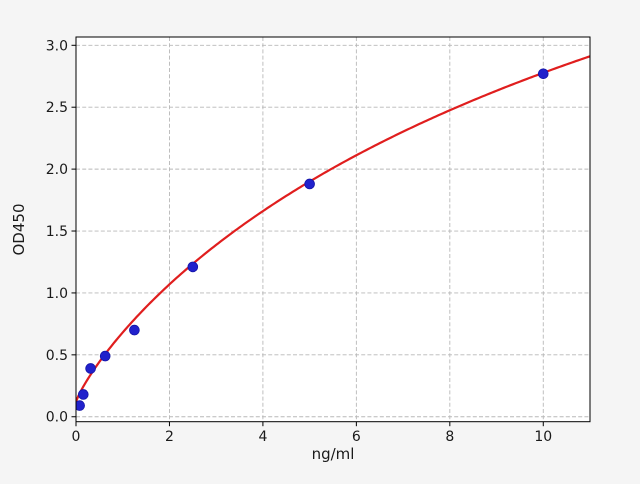  What do you see at coordinates (76, 437) in the screenshot?
I see `x-tick-label: 0` at bounding box center [76, 437].